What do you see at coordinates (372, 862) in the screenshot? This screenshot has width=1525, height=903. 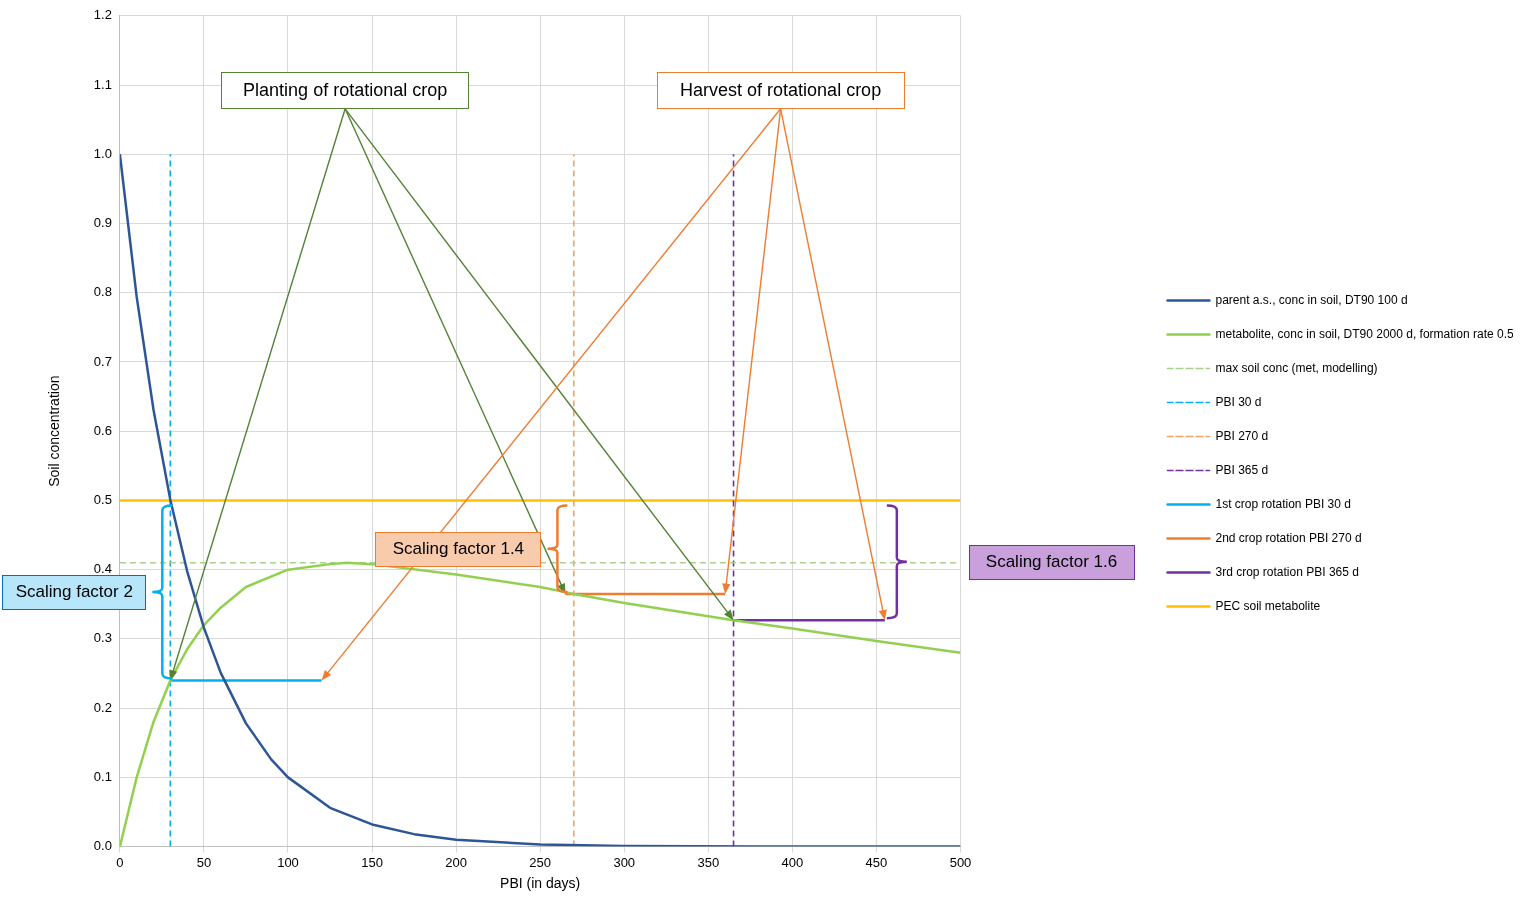 I see `x-tick-label: 150` at bounding box center [372, 862].